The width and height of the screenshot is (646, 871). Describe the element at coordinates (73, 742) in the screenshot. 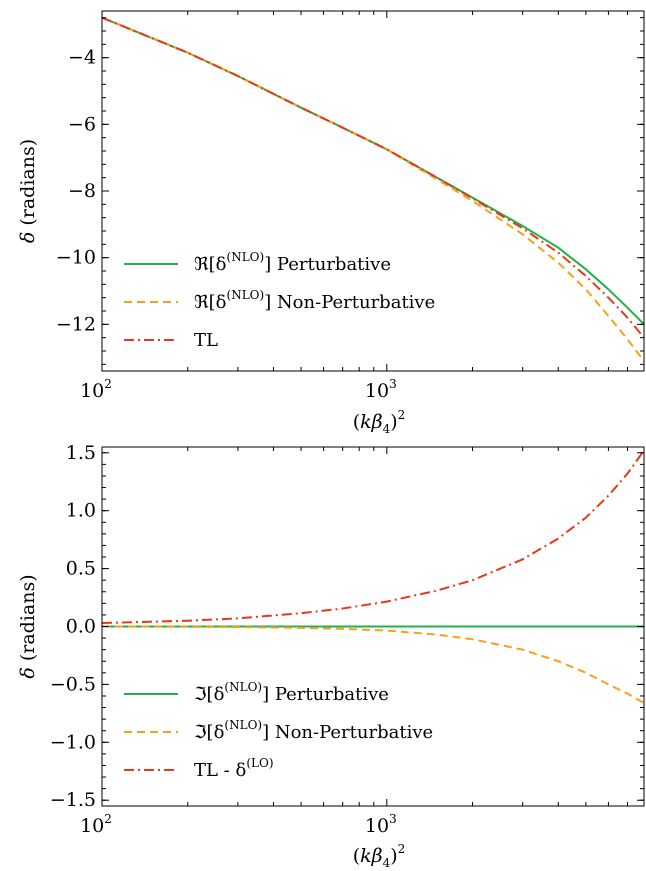

I see `y-tick-label: −1.0` at that location.